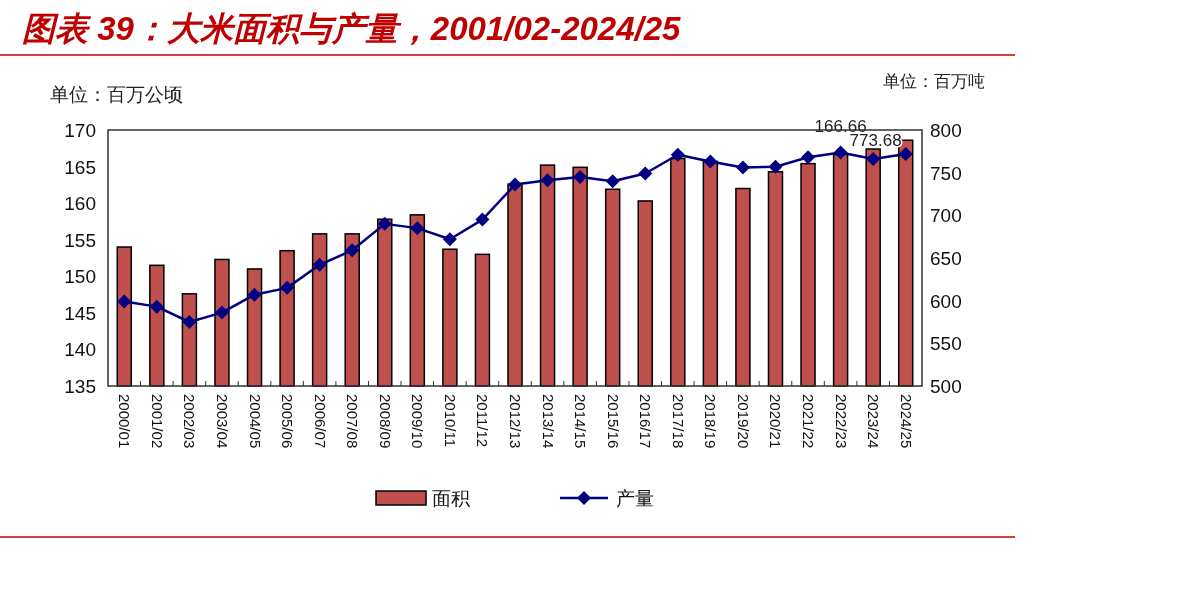 The width and height of the screenshot is (1192, 589). Describe the element at coordinates (946, 301) in the screenshot. I see `y2-tick-label: 600` at that location.